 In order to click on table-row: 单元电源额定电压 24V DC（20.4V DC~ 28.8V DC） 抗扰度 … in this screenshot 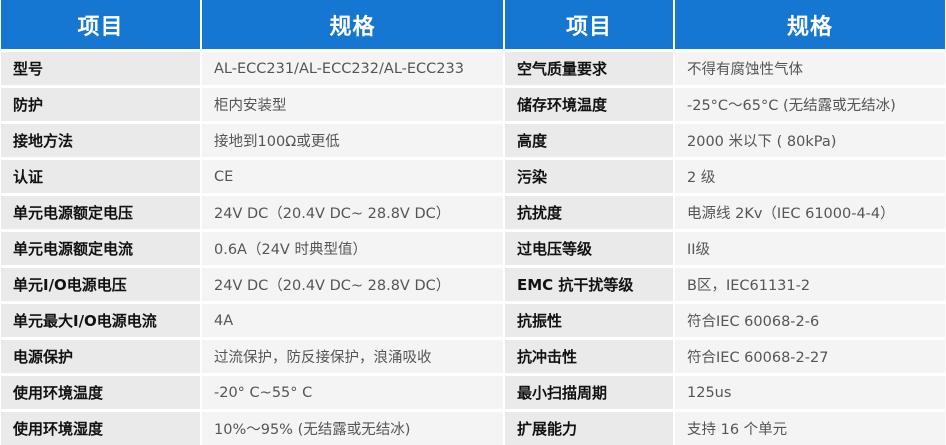, I will do `click(473, 212)`.